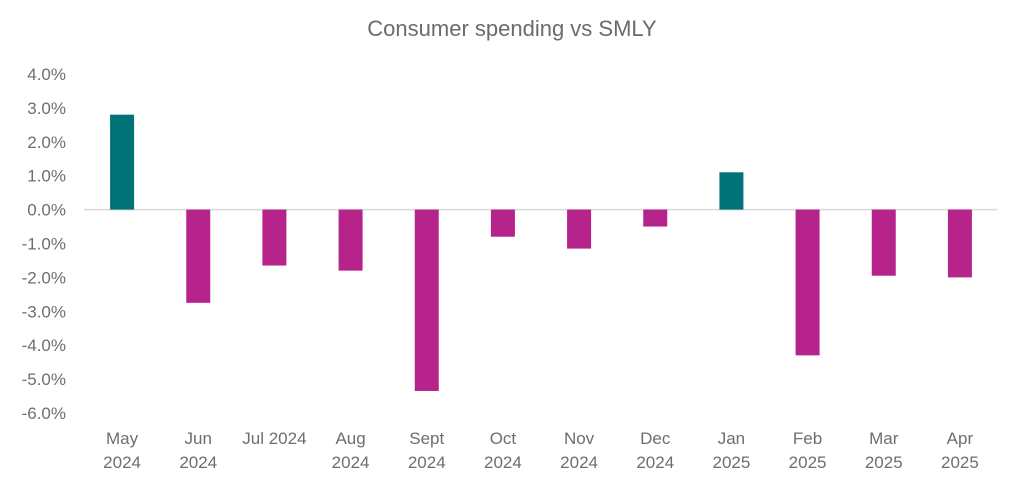 This screenshot has width=1024, height=489. What do you see at coordinates (960, 450) in the screenshot?
I see `x-category-label: Apr 2025` at bounding box center [960, 450].